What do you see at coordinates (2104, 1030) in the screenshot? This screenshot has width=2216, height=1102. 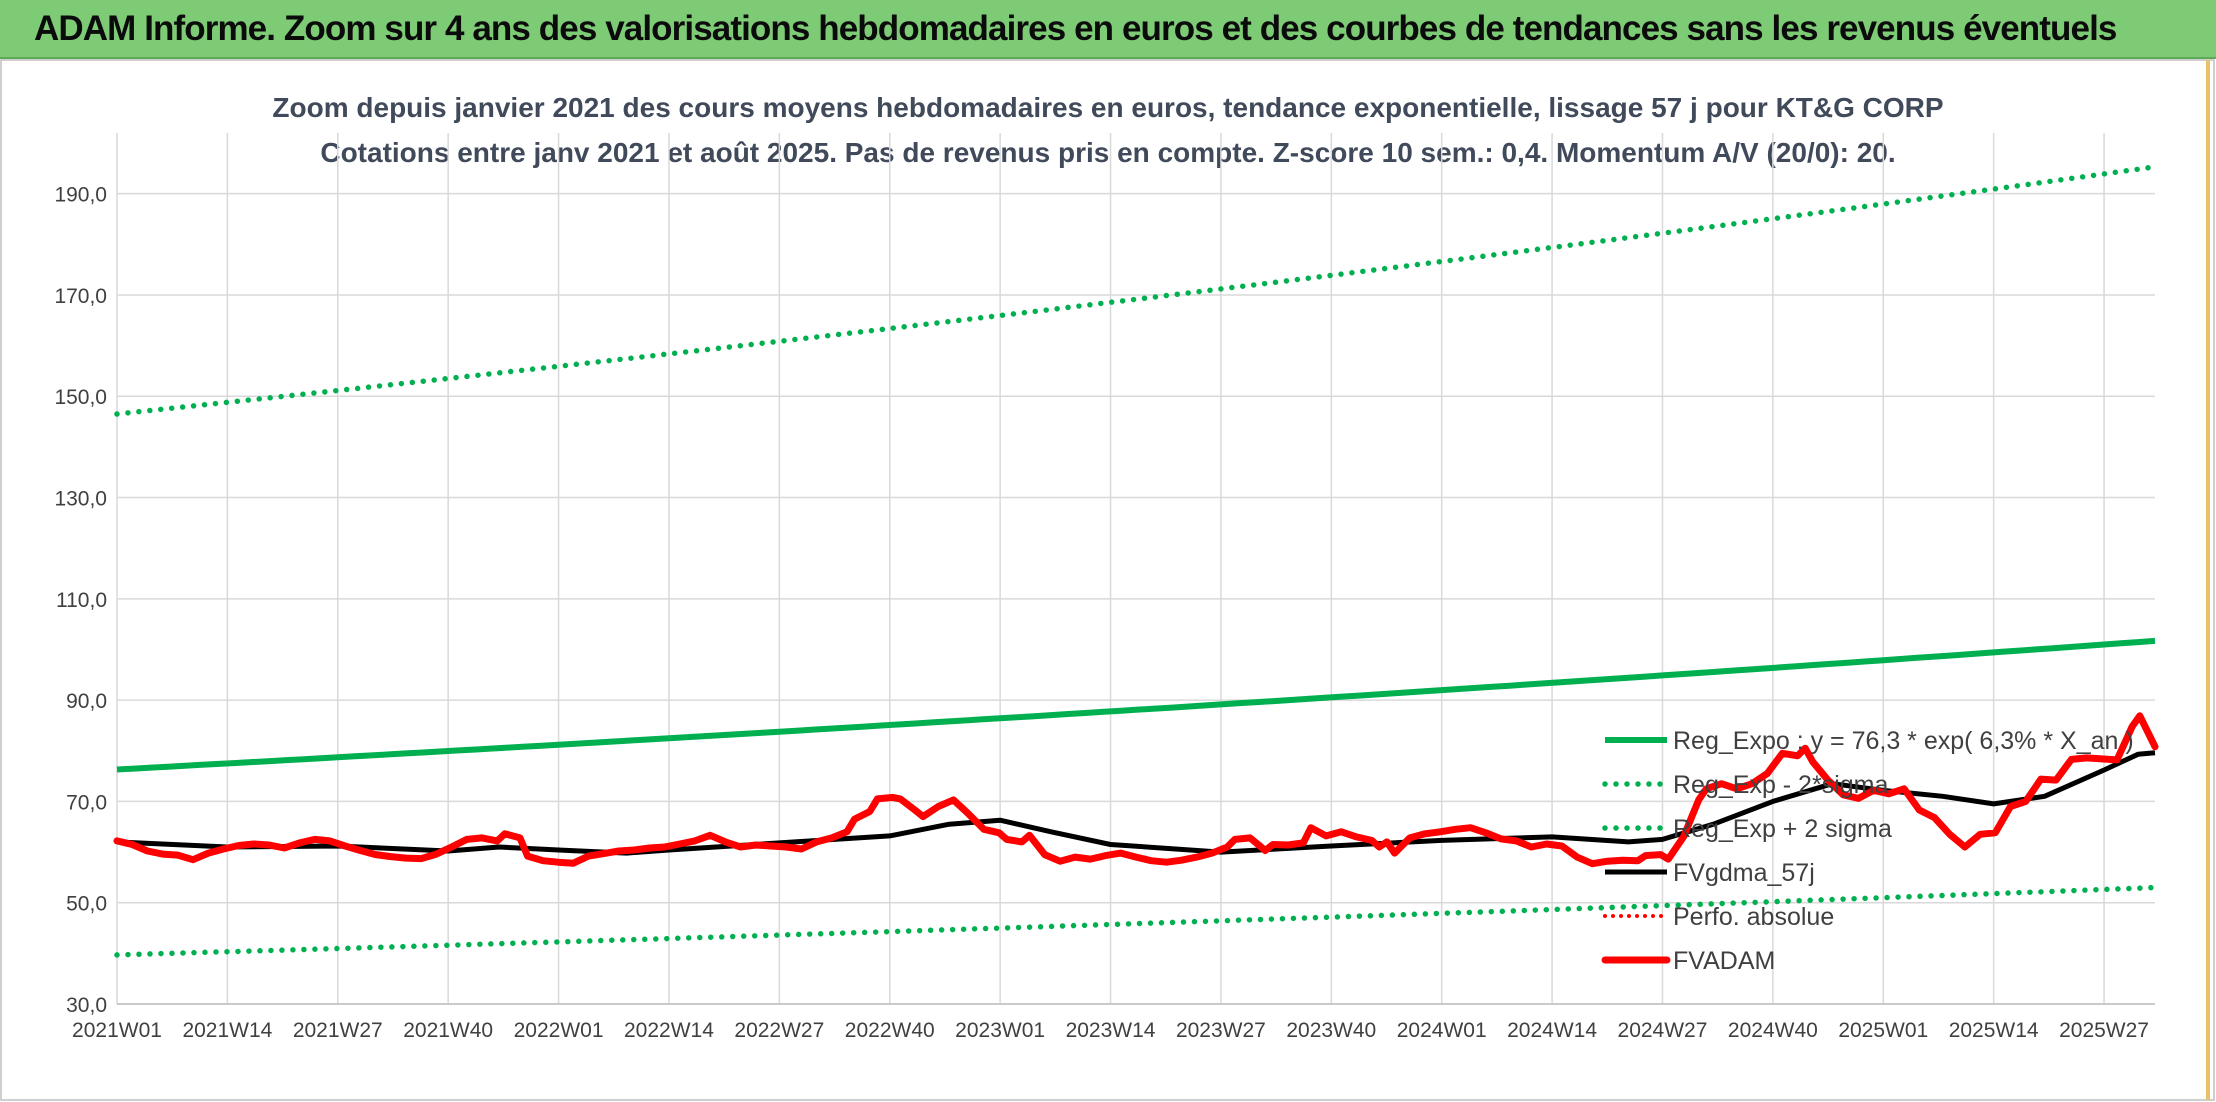 I see `x-tick-label: 2025W27` at bounding box center [2104, 1030].